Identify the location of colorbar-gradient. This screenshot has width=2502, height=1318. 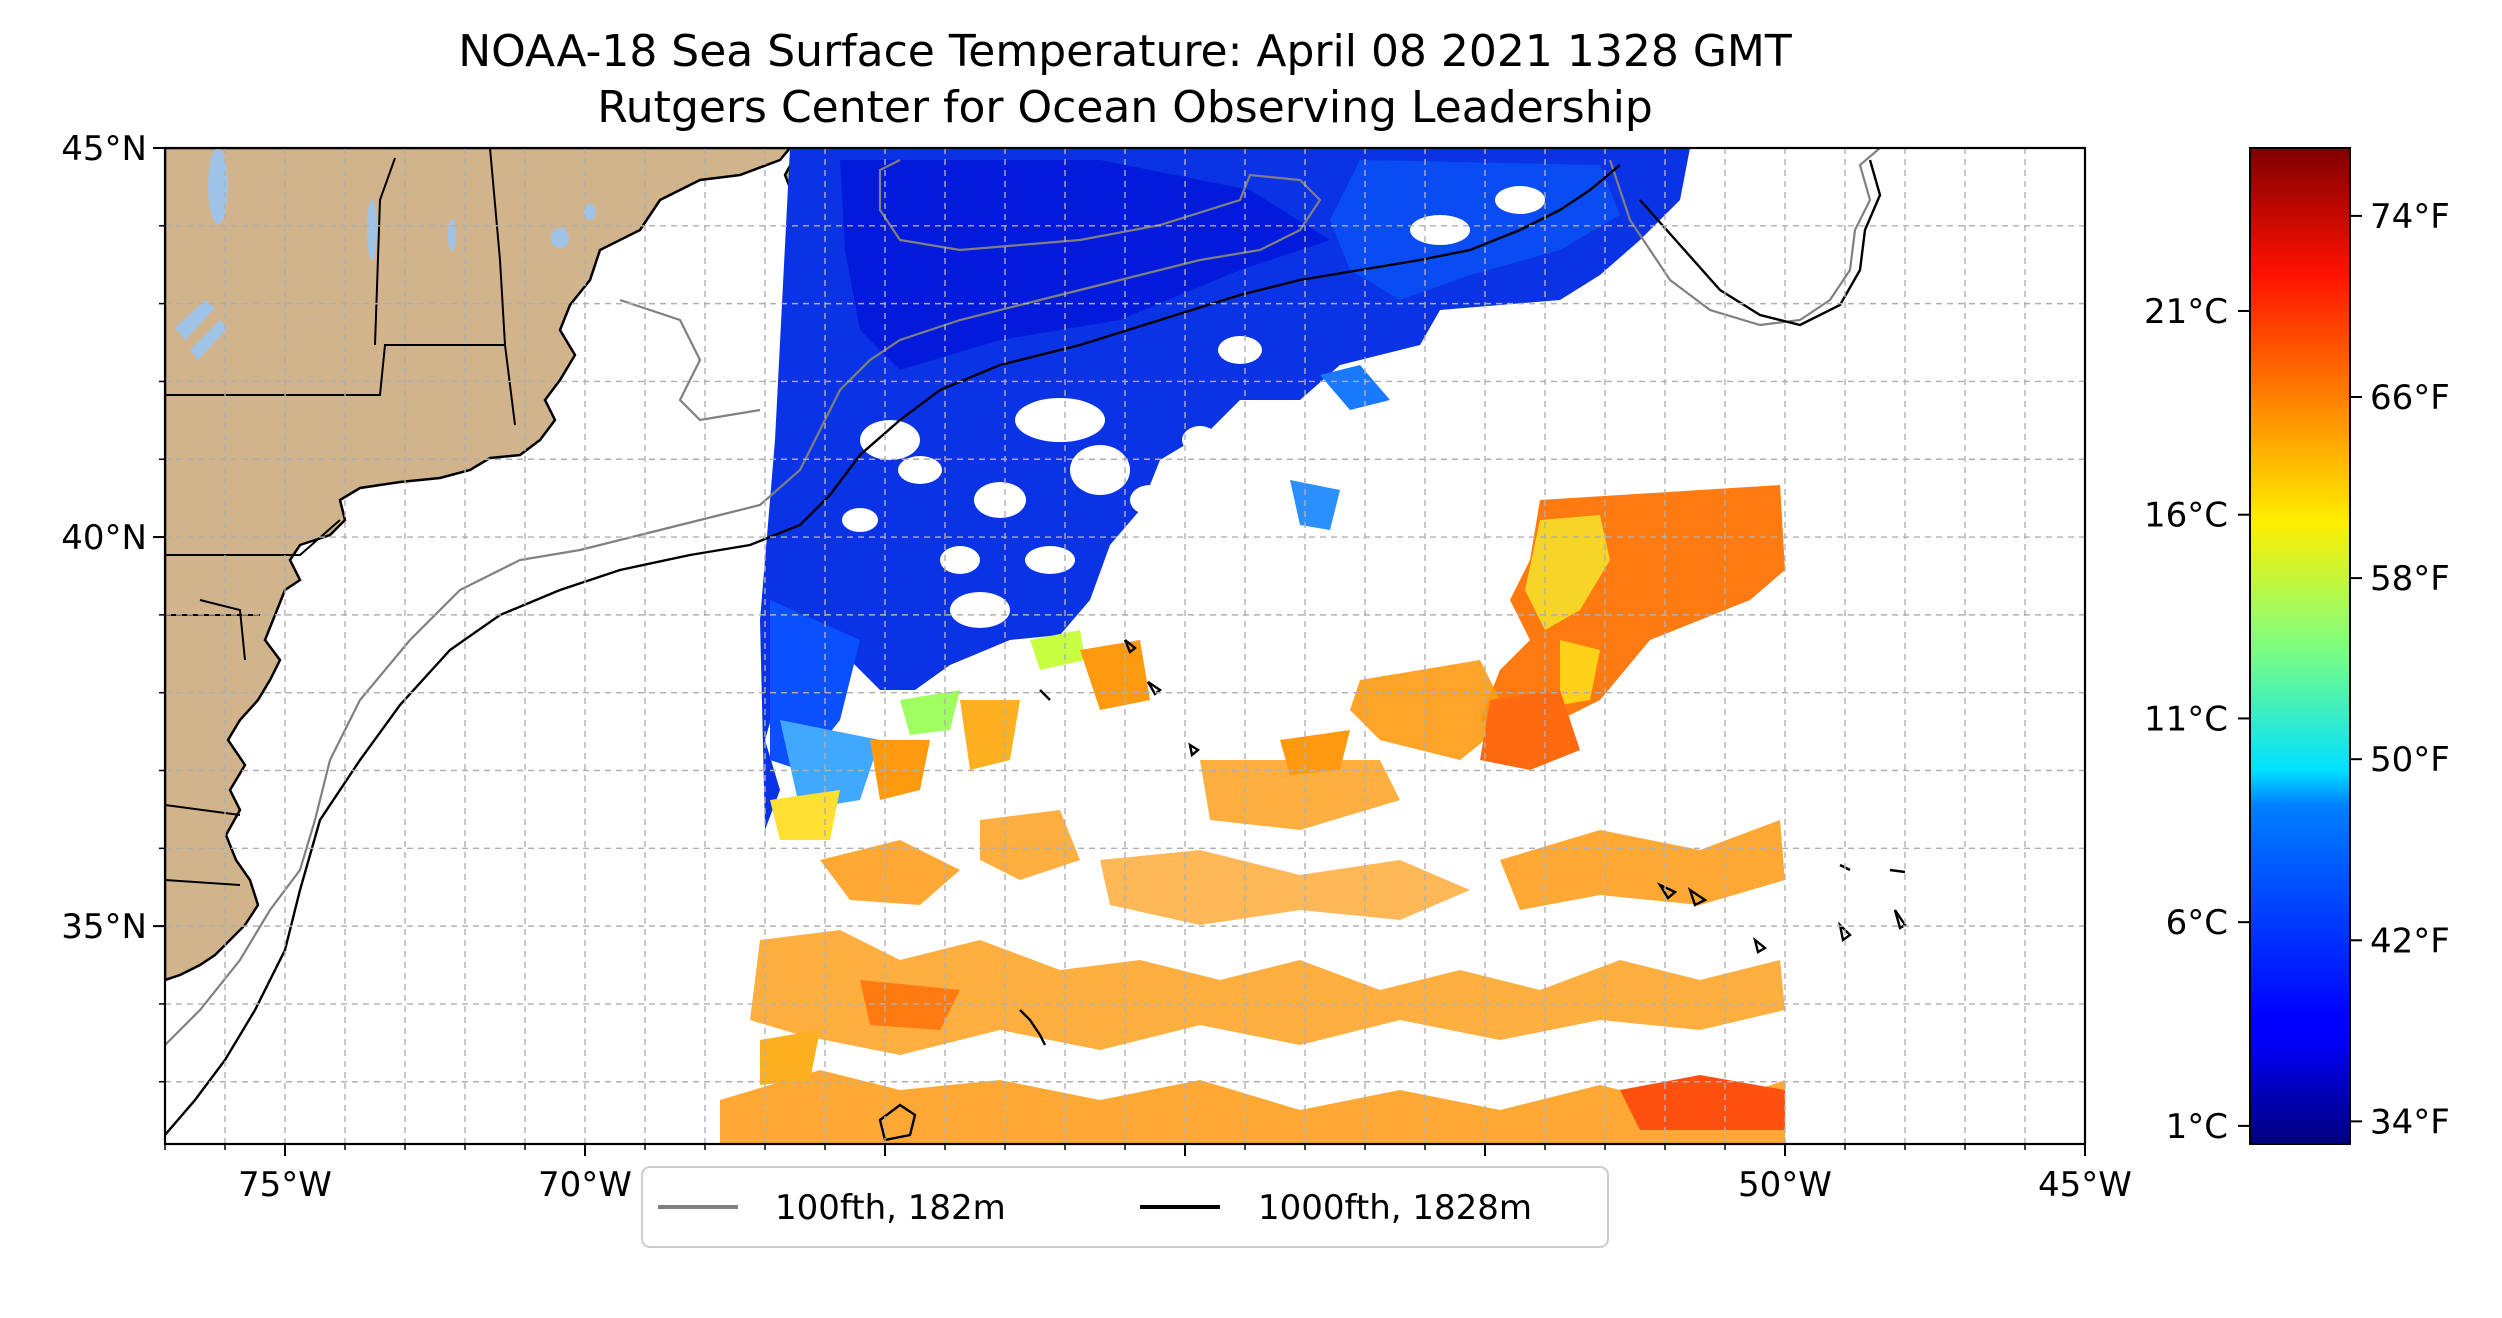
(2300, 646).